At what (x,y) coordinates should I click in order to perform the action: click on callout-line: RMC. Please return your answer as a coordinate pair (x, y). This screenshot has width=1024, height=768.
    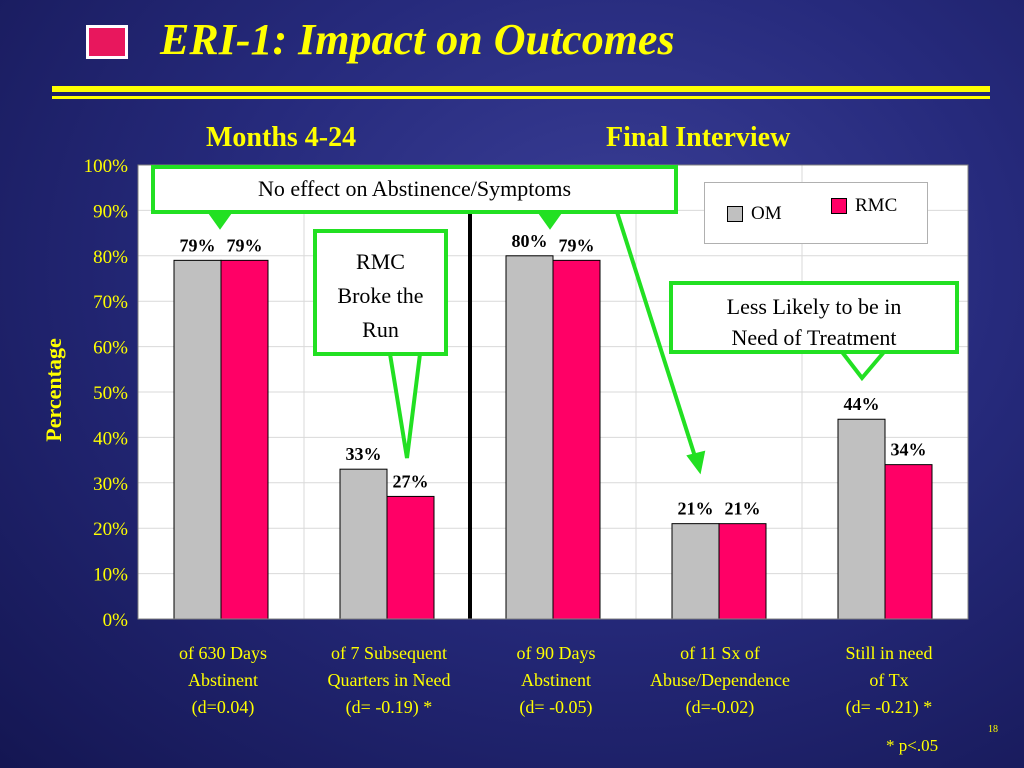
    Looking at the image, I should click on (380, 261).